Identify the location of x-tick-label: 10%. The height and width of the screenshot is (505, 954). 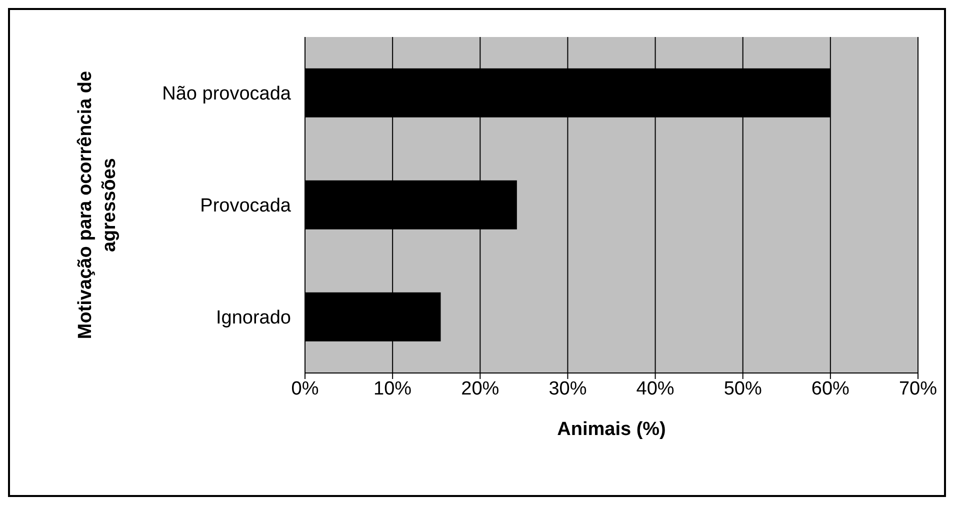
(393, 389).